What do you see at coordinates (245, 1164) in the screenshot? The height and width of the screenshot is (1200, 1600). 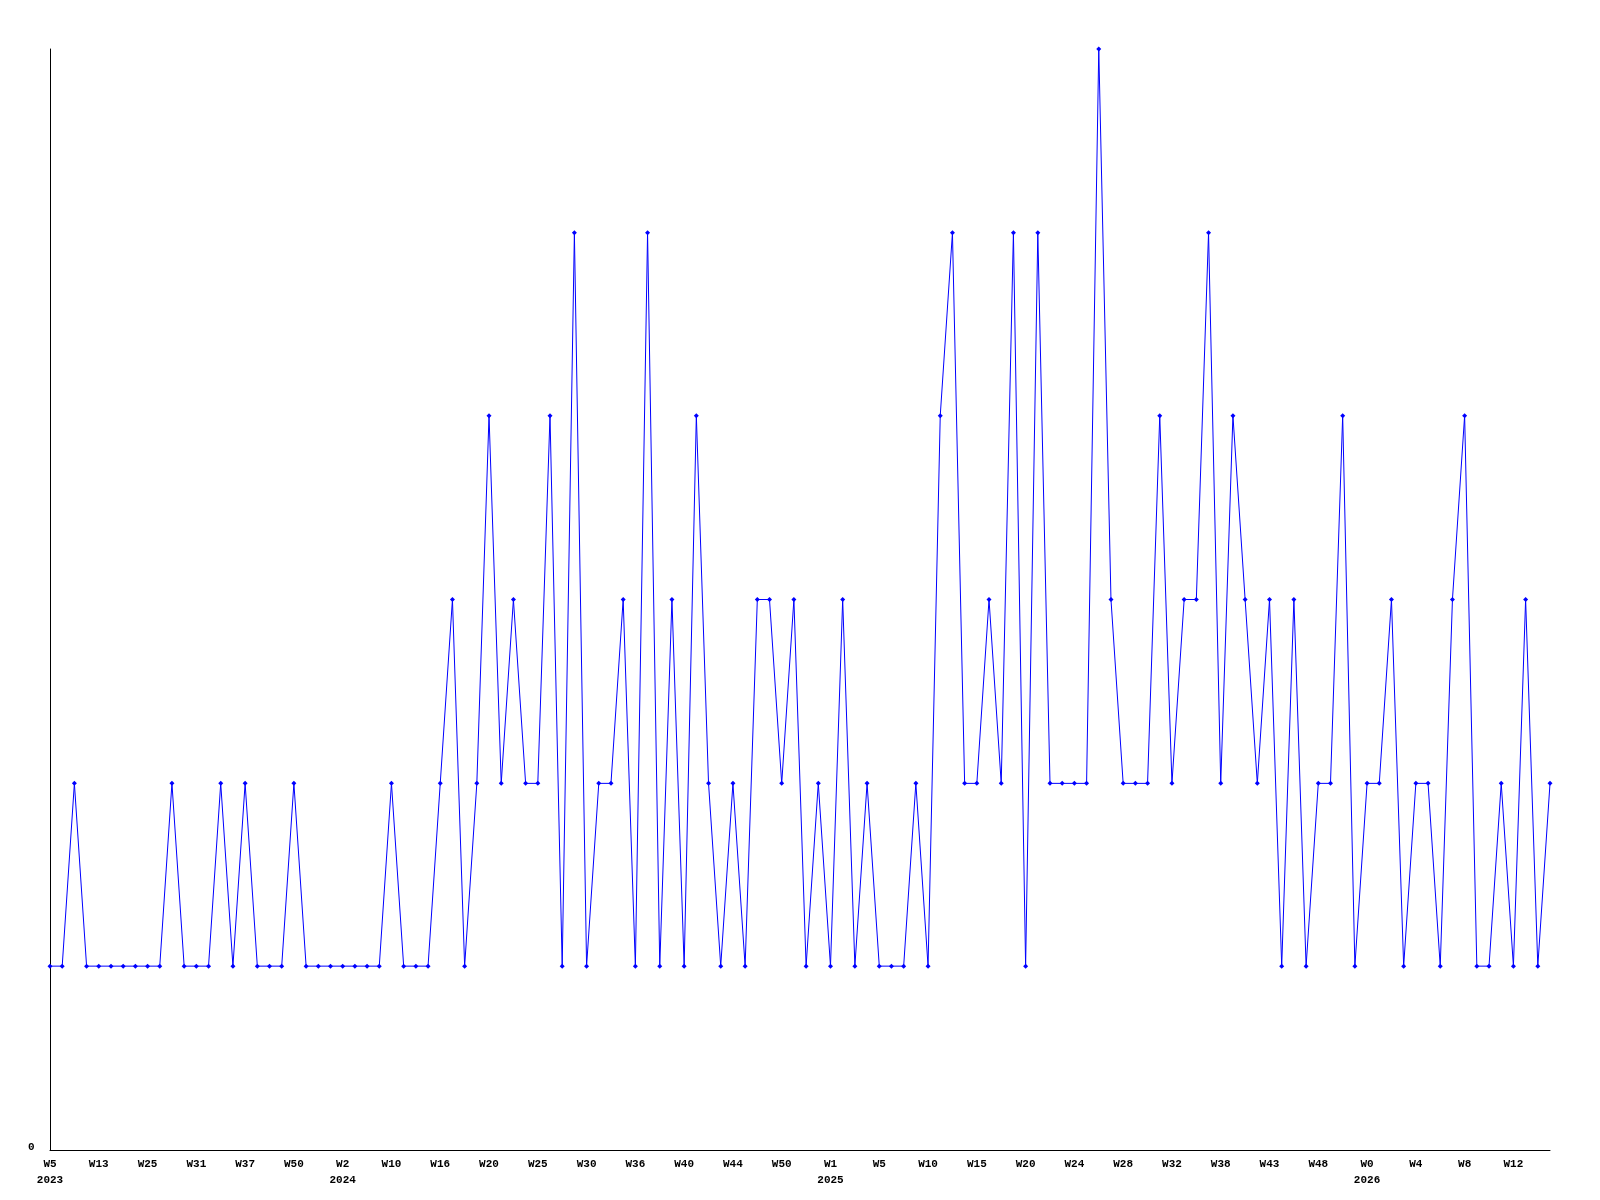 I see `x-tick-label: W37` at bounding box center [245, 1164].